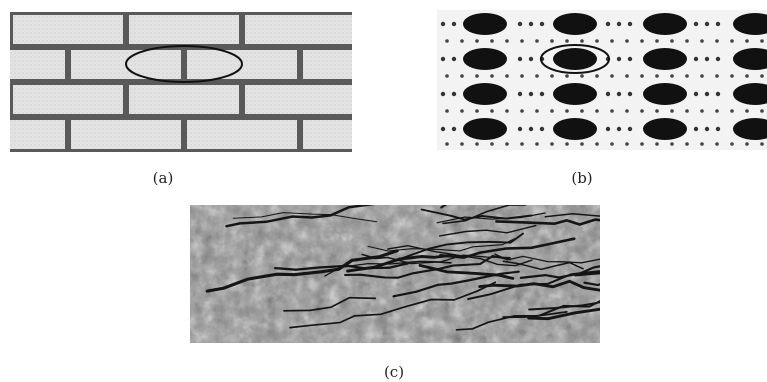 The height and width of the screenshot is (382, 767). Describe the element at coordinates (582, 178) in the screenshot. I see `caption-b: (b)` at that location.